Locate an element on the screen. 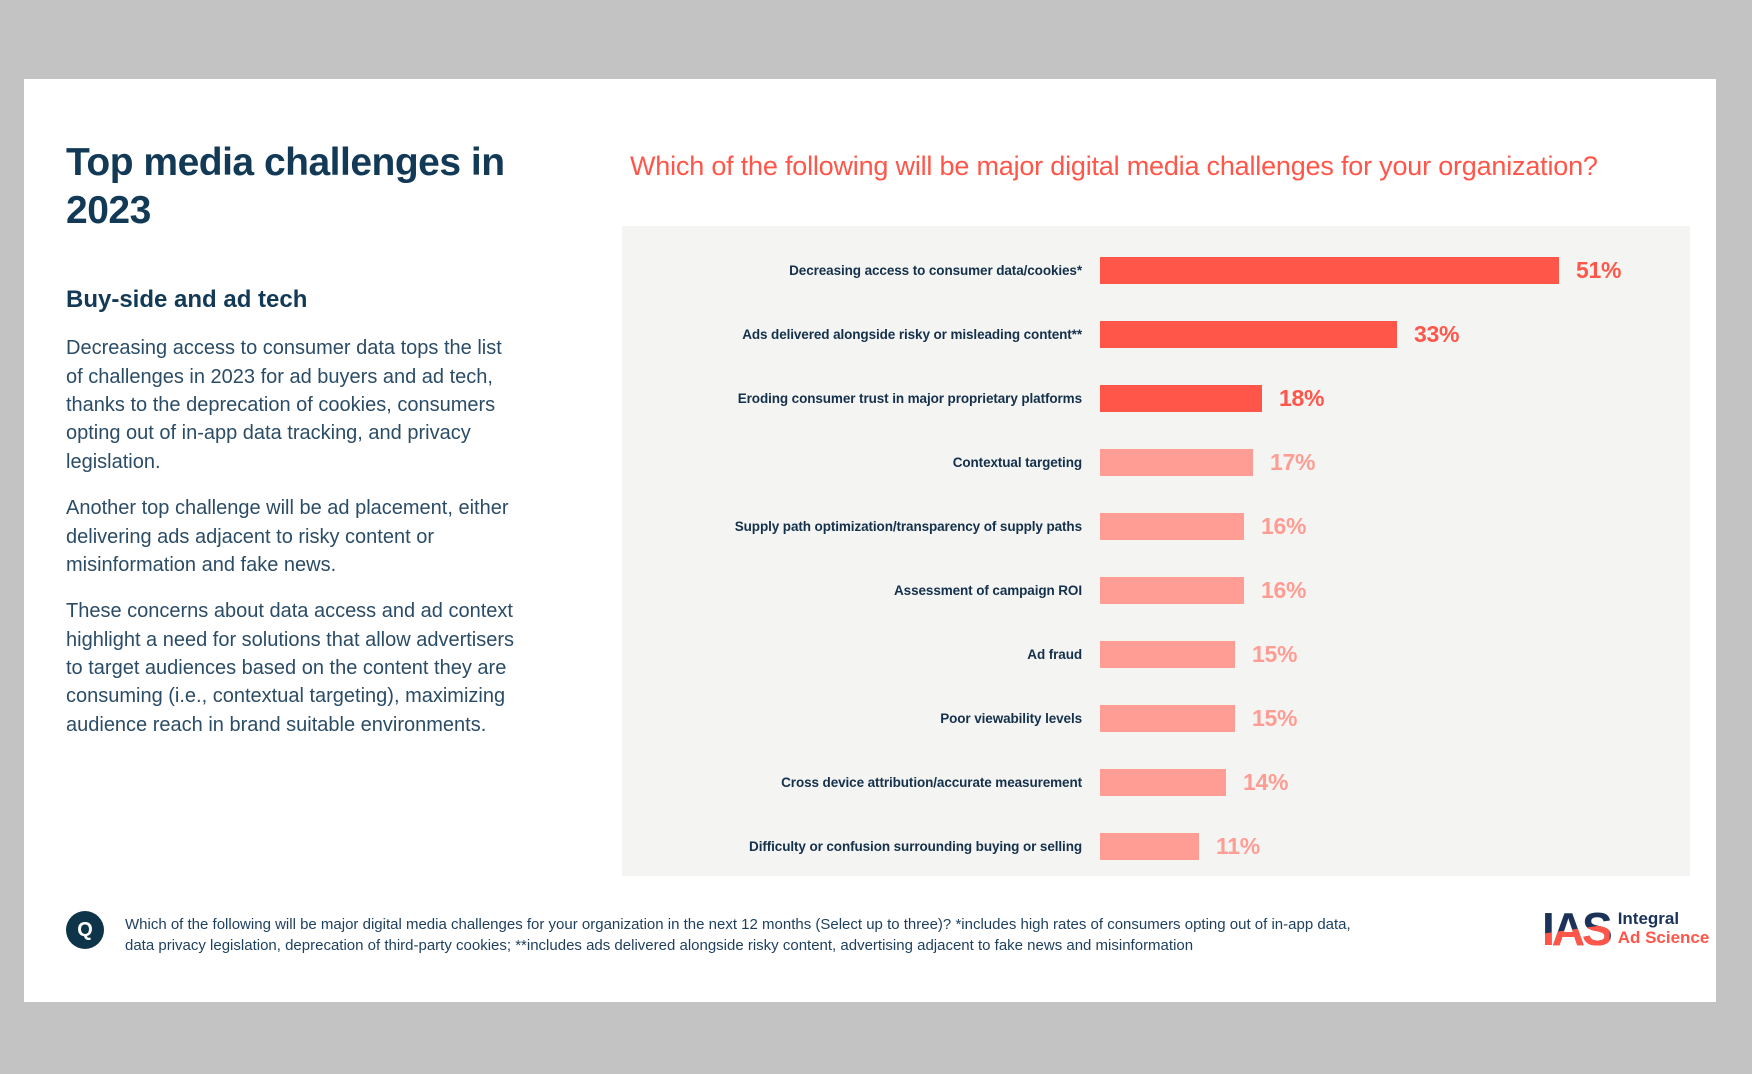  chart-category-label: Poor viewability levels is located at coordinates (1011, 718).